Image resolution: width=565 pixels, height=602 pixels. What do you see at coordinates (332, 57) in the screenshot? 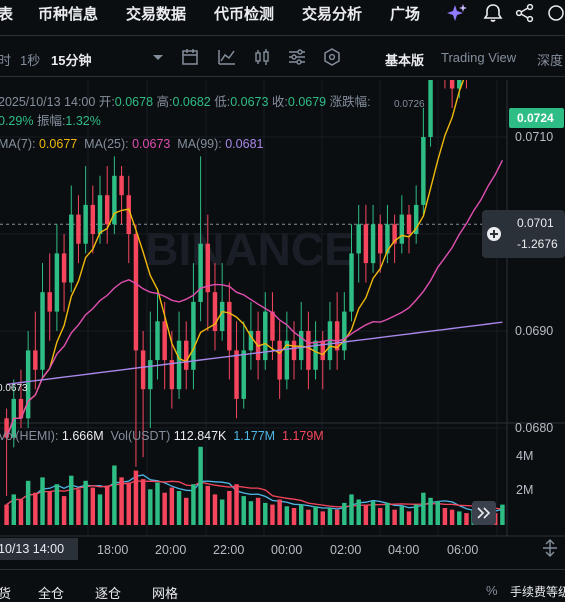
I see `hexagon-icon` at bounding box center [332, 57].